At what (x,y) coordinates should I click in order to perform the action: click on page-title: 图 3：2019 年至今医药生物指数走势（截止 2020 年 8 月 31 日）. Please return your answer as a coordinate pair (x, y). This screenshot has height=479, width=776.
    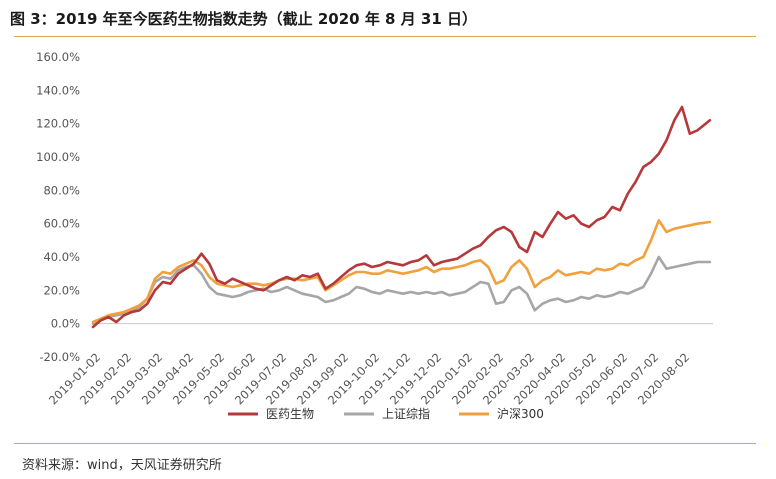
    Looking at the image, I should click on (244, 19).